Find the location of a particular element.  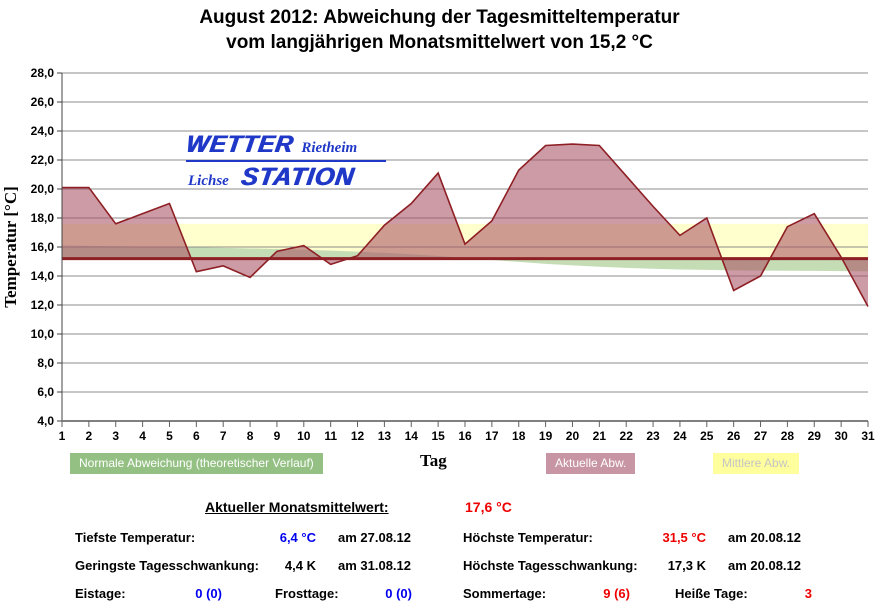

x-tick-label: 9 is located at coordinates (277, 436).